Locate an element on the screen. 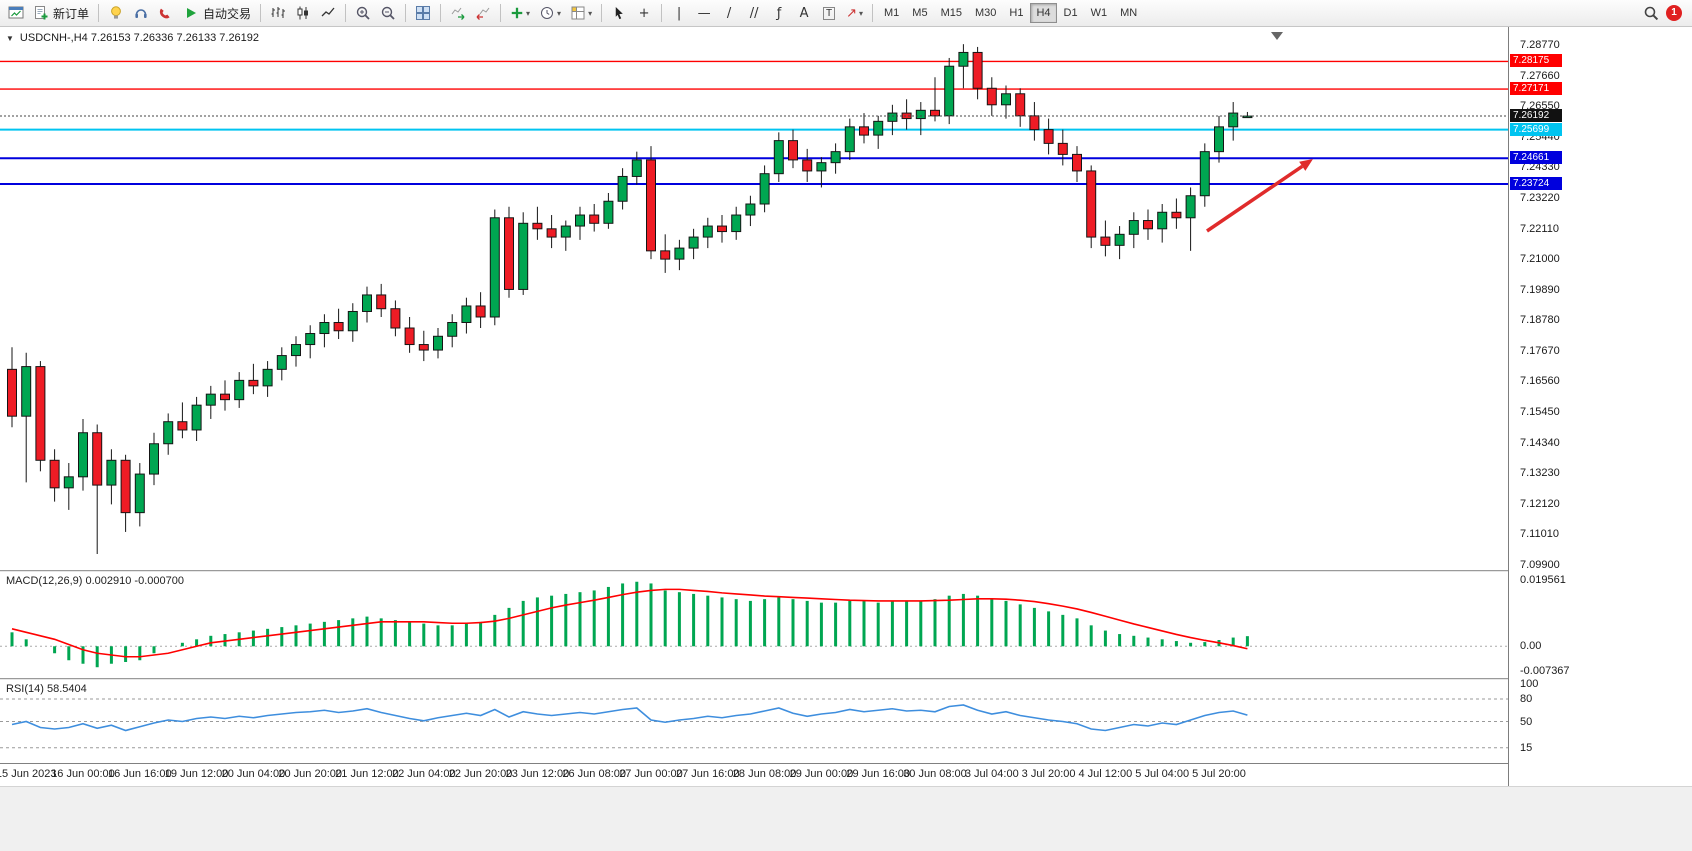 The image size is (1692, 851). chart-shift-button is located at coordinates (483, 13).